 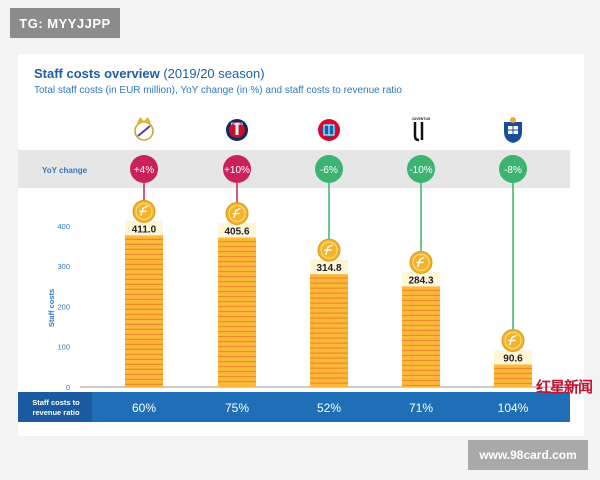 What do you see at coordinates (214, 73) in the screenshot?
I see `chart-title-season: (2019/20 season)` at bounding box center [214, 73].